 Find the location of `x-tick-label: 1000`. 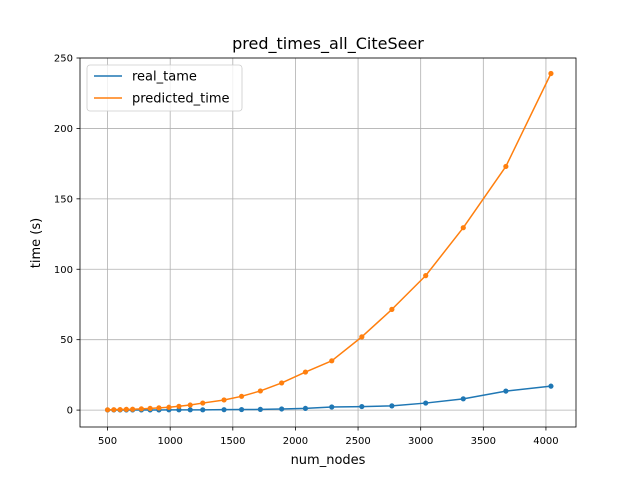

x-tick-label: 1000 is located at coordinates (169, 441).